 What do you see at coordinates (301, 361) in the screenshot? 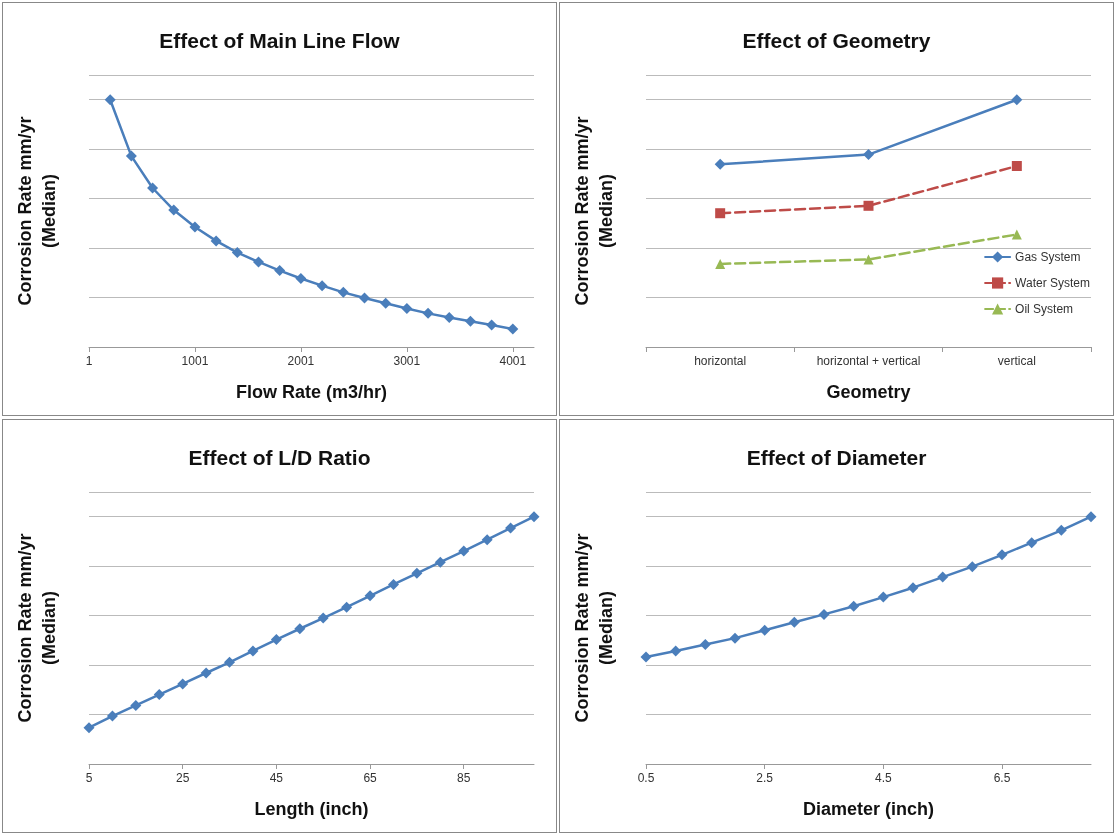
I see `x-tick-label: 2001` at bounding box center [301, 361].